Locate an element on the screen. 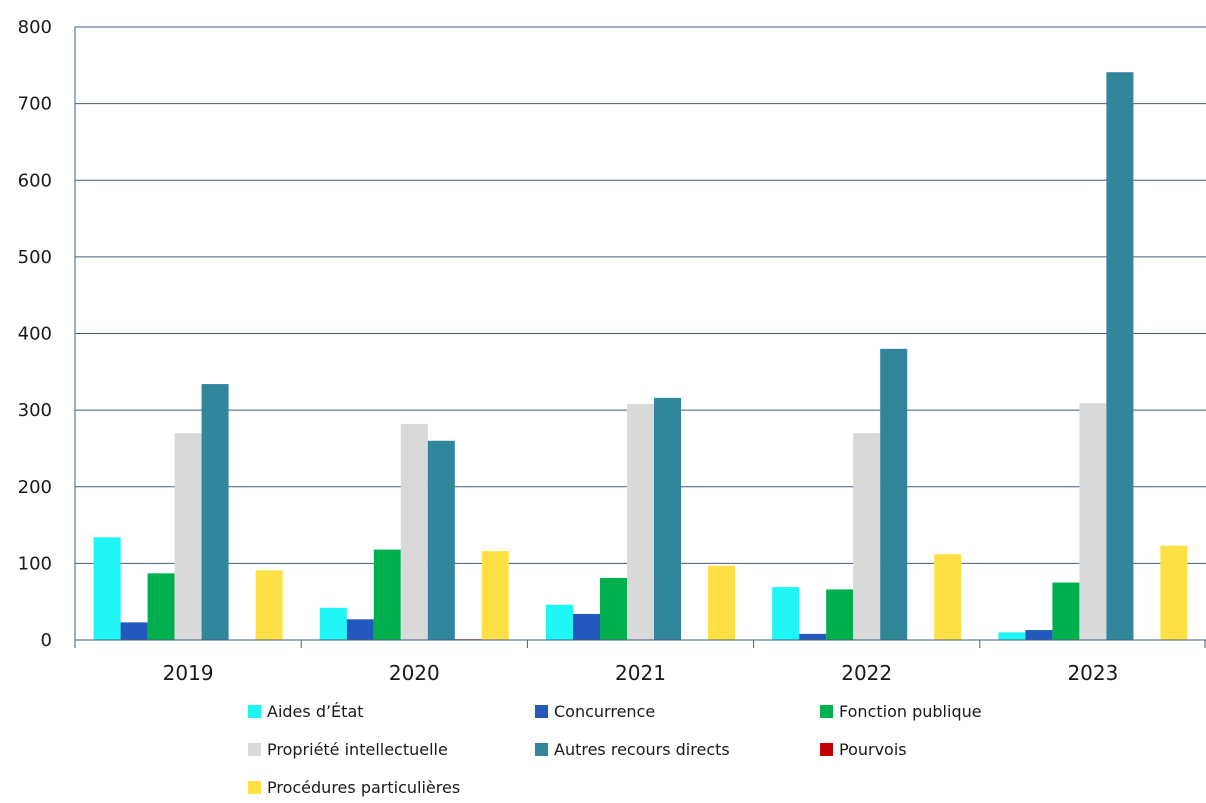 This screenshot has height=803, width=1206. legend-item: Propriété intellectuelle is located at coordinates (348, 749).